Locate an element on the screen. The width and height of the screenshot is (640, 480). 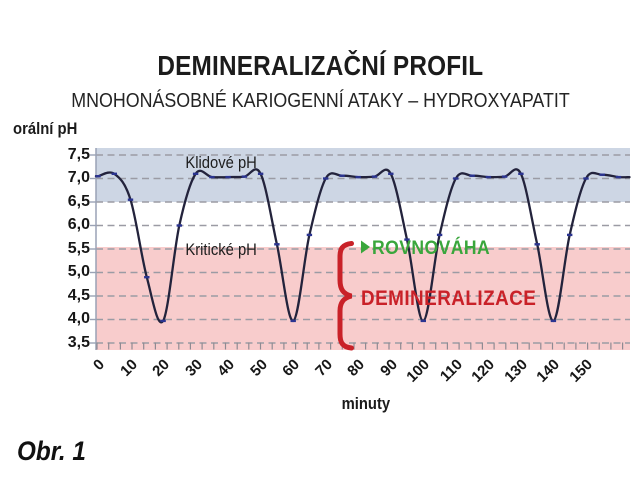
x-axis-tick-label: 140 is located at coordinates (548, 371).